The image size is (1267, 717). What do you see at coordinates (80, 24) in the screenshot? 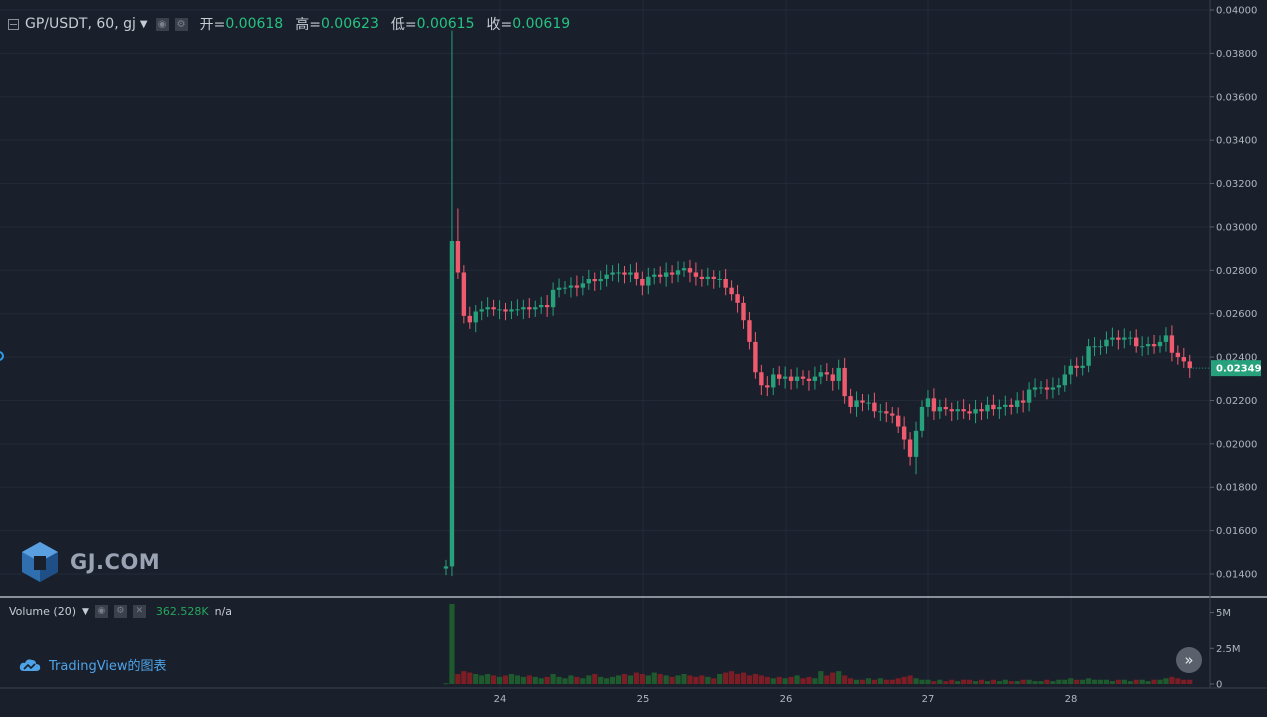
I see `symbol-label: GP/USDT, 60, gj` at bounding box center [80, 24].